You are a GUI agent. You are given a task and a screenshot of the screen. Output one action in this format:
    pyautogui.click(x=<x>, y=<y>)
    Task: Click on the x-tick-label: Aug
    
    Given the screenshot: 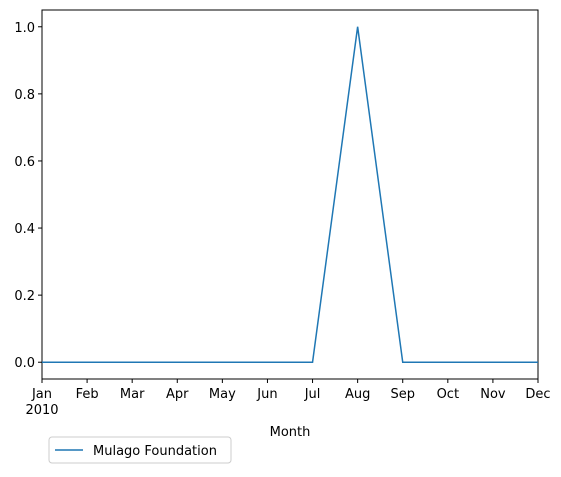 What is the action you would take?
    pyautogui.click(x=357, y=394)
    